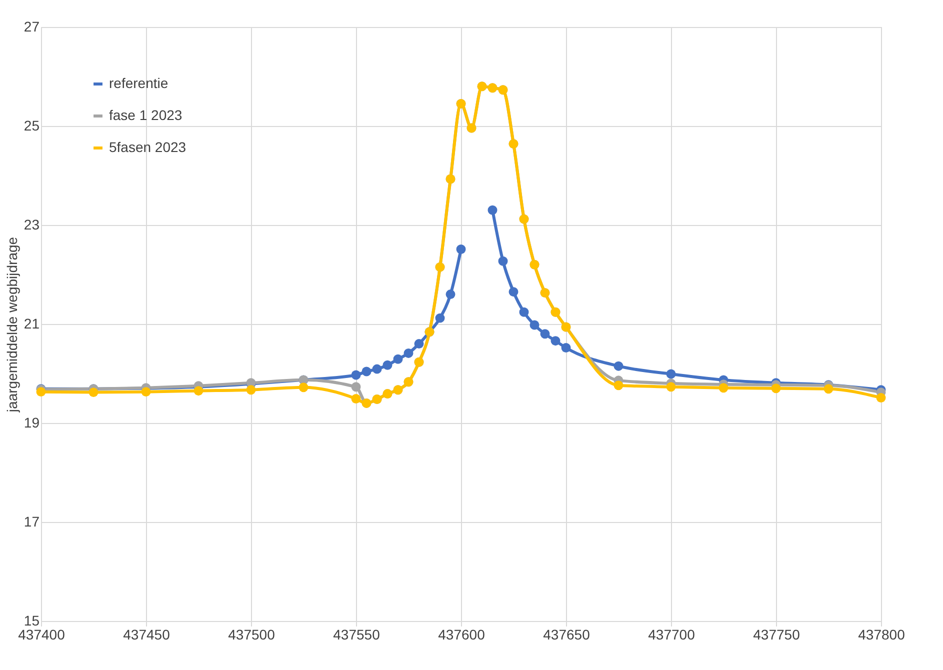 The height and width of the screenshot is (670, 943). Describe the element at coordinates (32, 620) in the screenshot. I see `y-tick-label: 15` at that location.